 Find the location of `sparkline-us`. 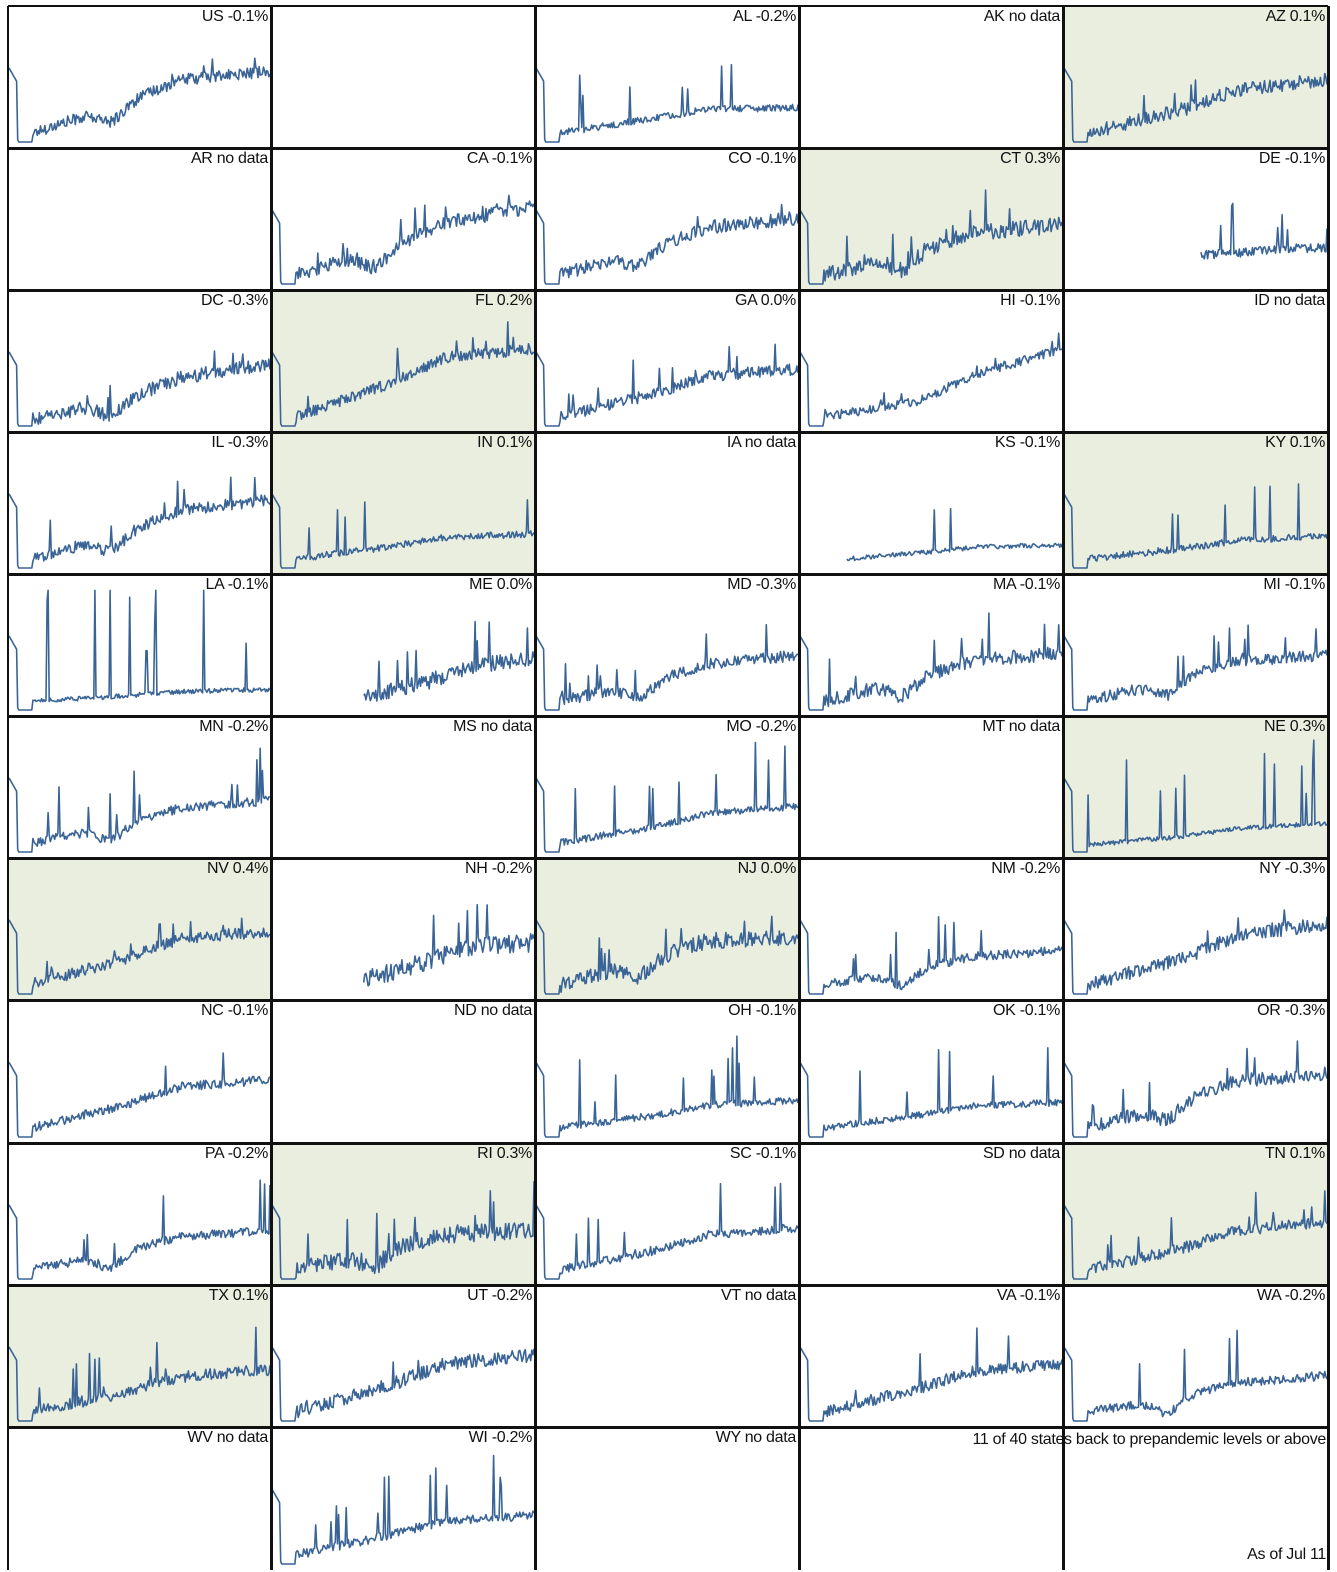

sparkline-us is located at coordinates (139, 100).